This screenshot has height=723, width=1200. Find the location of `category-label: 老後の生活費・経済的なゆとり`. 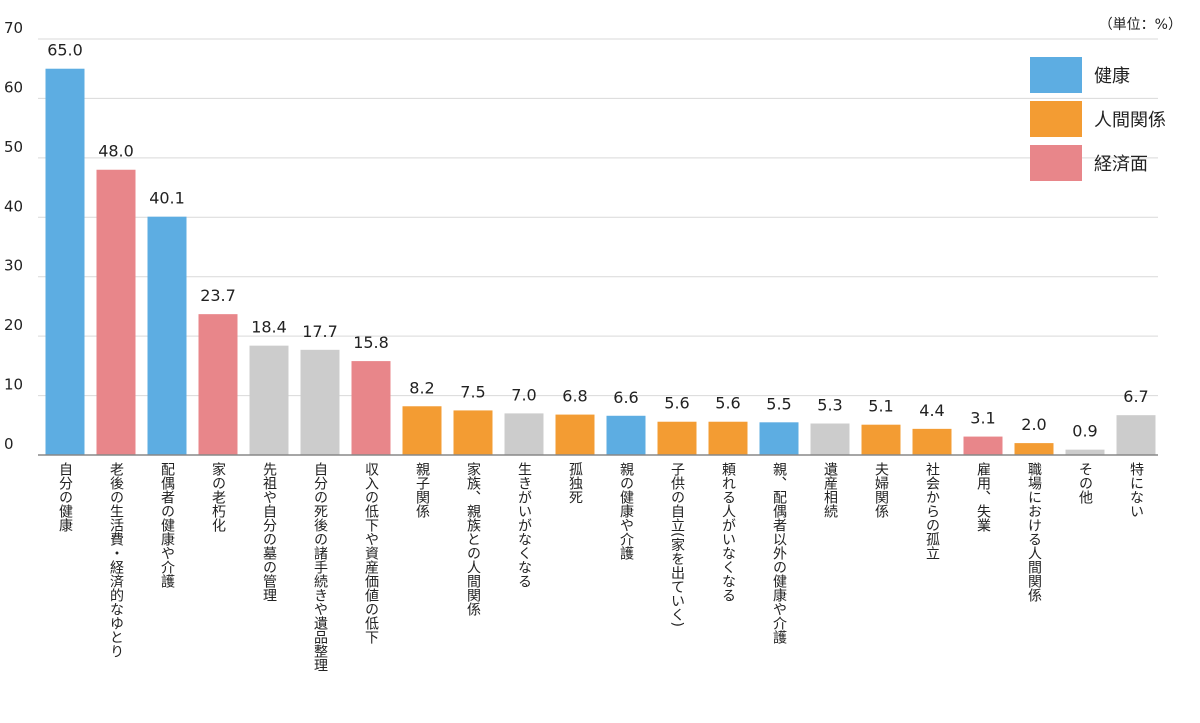

category-label: 老後の生活費・経済的なゆとり is located at coordinates (116, 560).